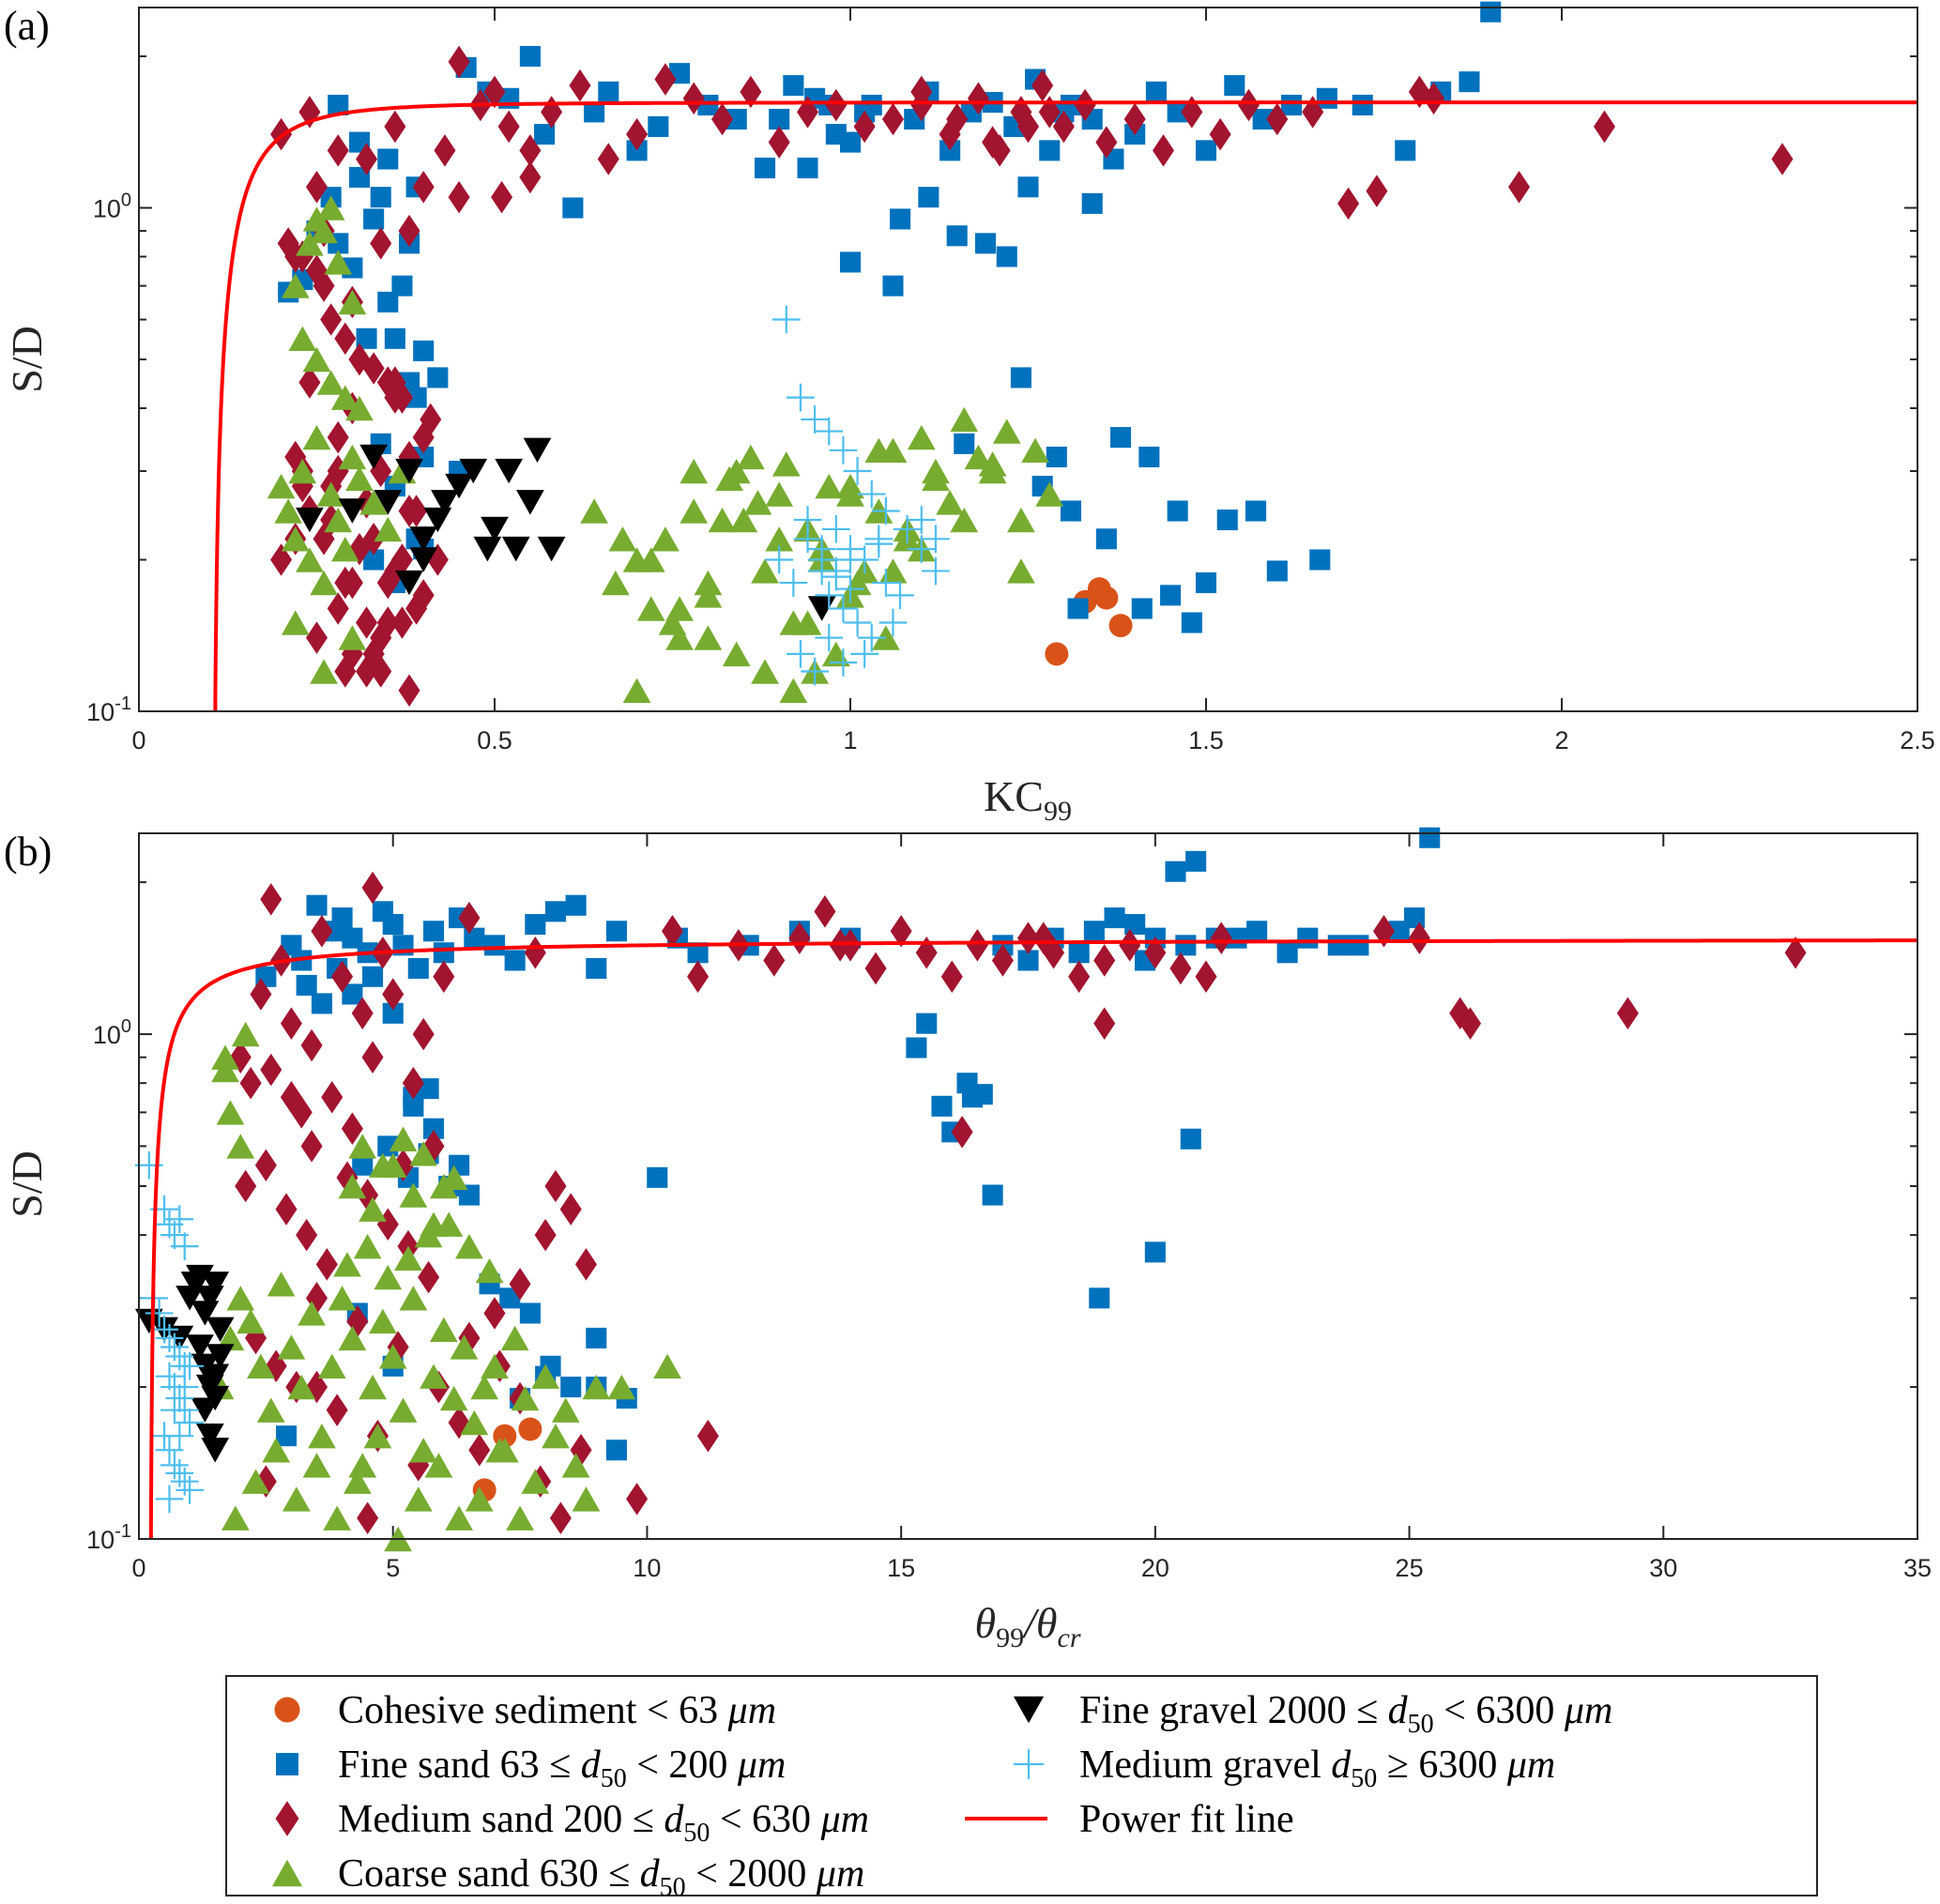  Describe the element at coordinates (1021, 1785) in the screenshot. I see `legend-box` at that location.